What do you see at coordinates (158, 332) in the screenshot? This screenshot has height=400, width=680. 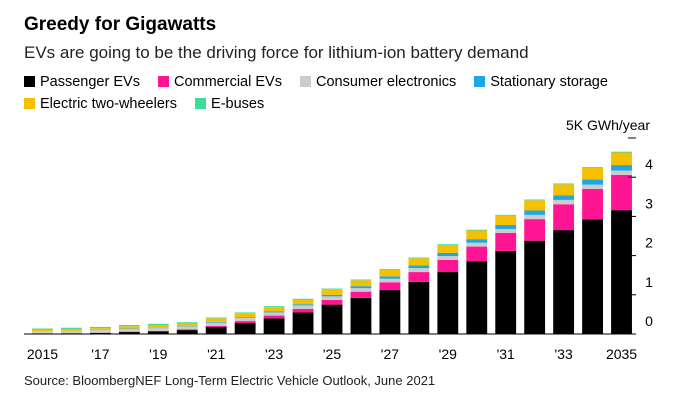 I see `bar-passenger-evs-2019` at bounding box center [158, 332].